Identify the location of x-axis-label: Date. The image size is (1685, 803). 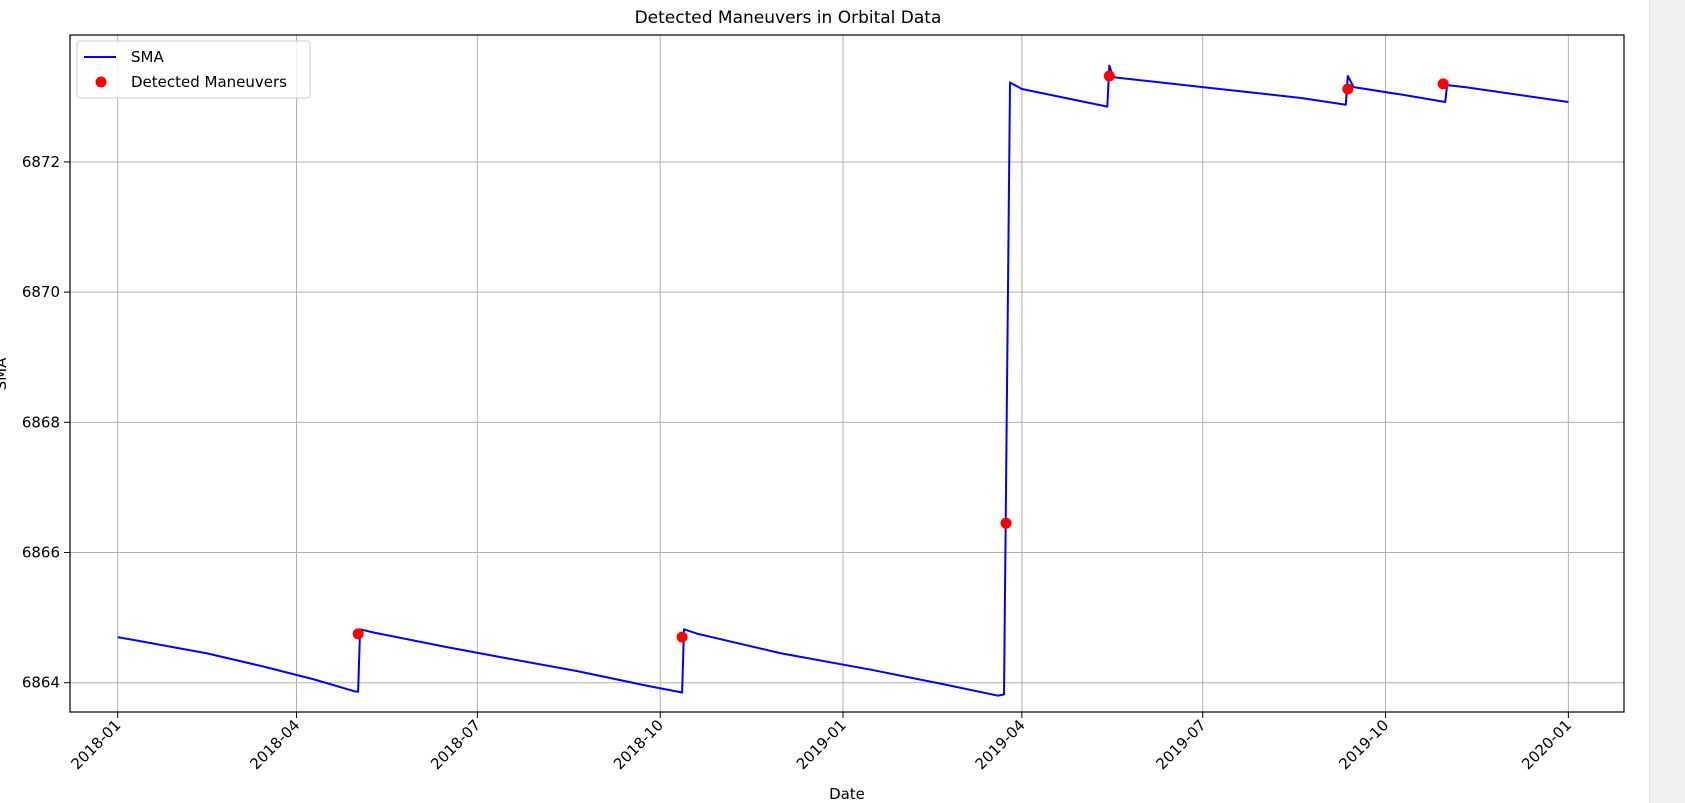
(847, 794).